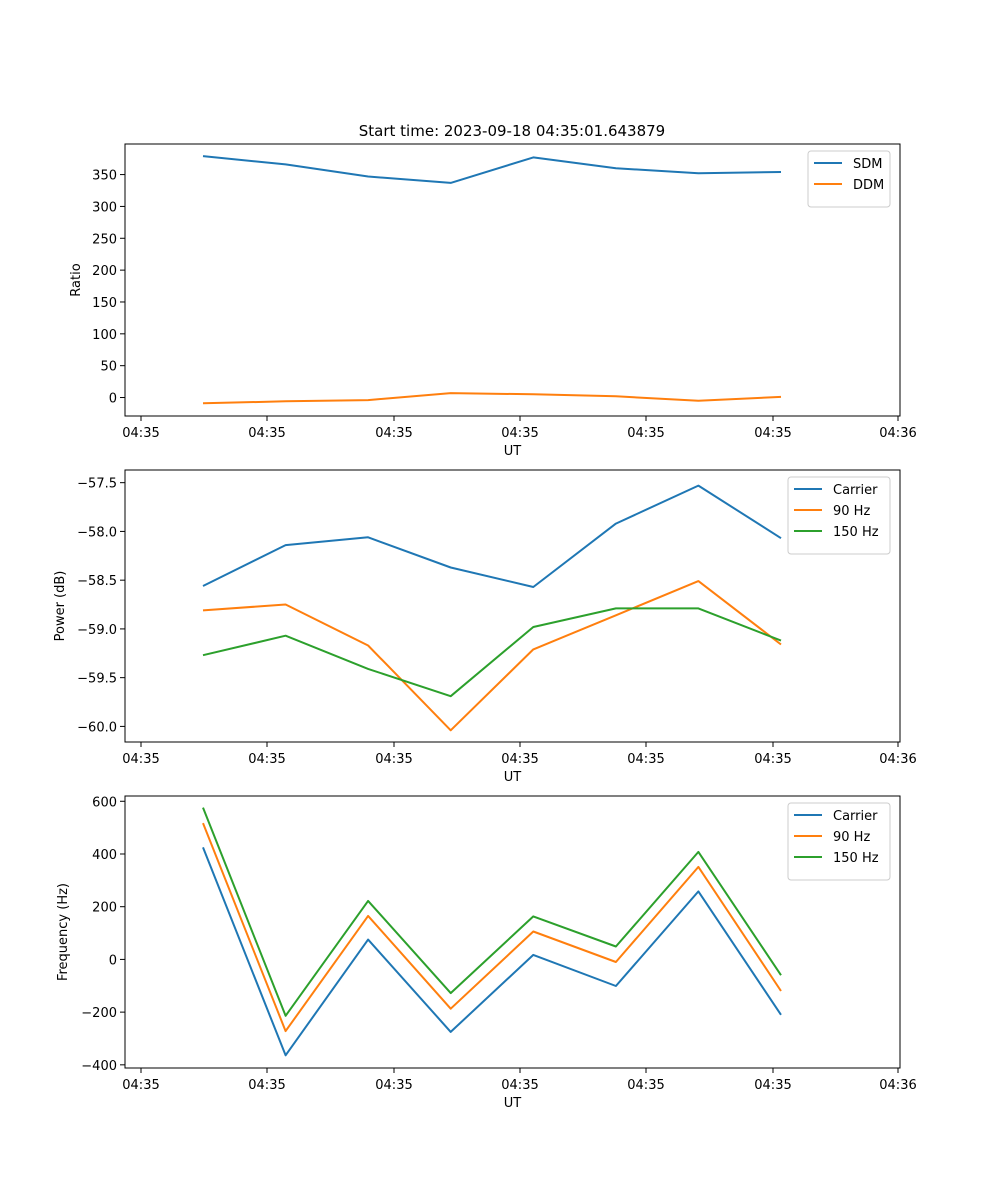 This screenshot has height=1200, width=1000. Describe the element at coordinates (104, 176) in the screenshot. I see `y-tick-label: 350` at that location.